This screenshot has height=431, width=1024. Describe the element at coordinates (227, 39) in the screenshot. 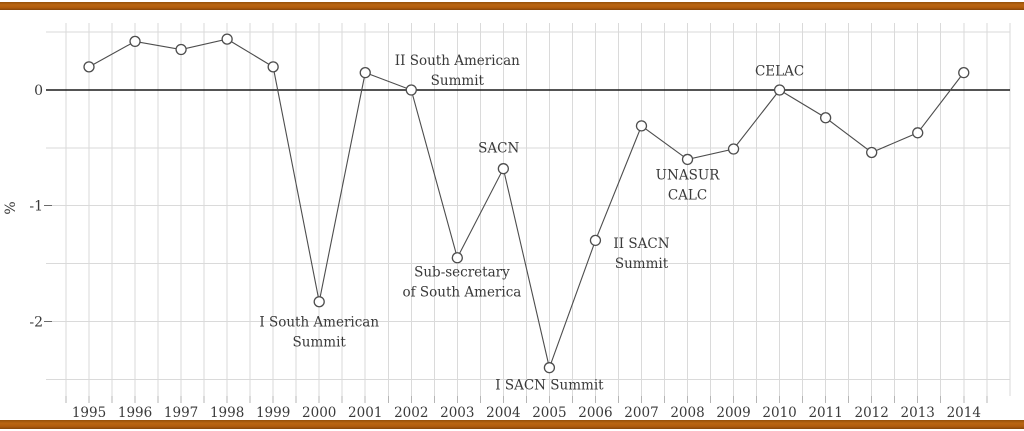

I see `data-point-1998` at that location.